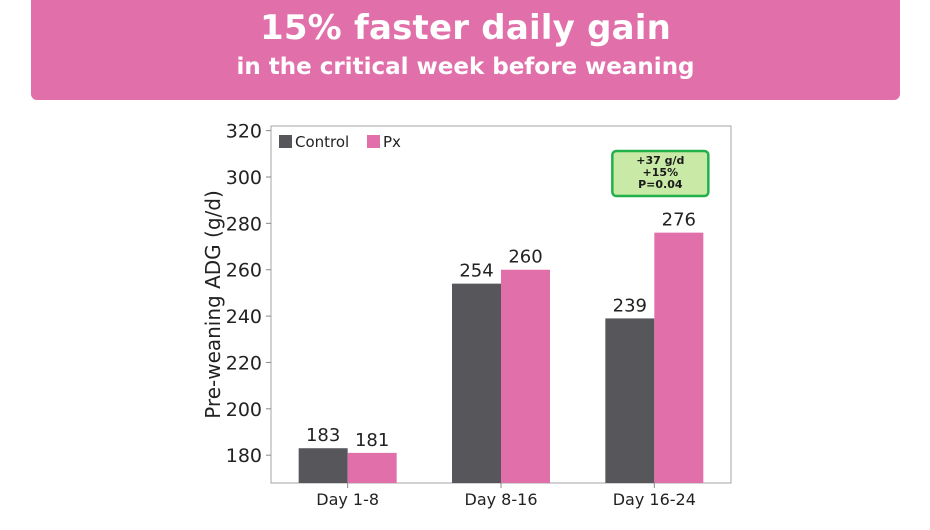 The image size is (930, 530). Describe the element at coordinates (372, 440) in the screenshot. I see `value-label: 181` at that location.